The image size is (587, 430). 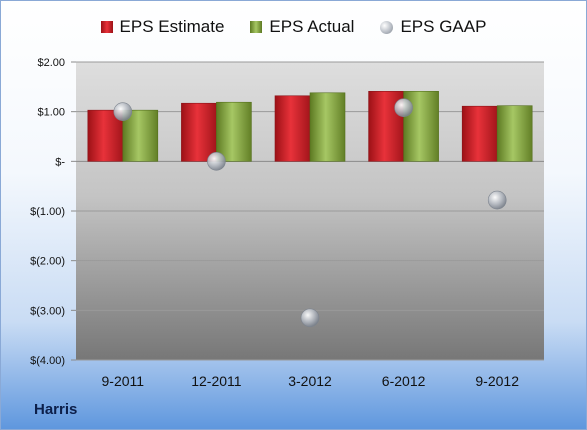 I want to click on company-name: Harris, so click(x=56, y=409).